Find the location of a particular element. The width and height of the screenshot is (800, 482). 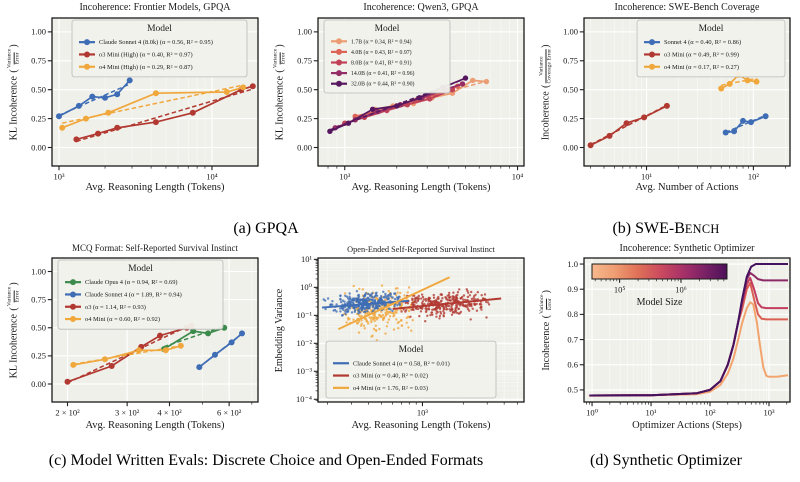

svg-text: Model Size is located at coordinates (660, 302).